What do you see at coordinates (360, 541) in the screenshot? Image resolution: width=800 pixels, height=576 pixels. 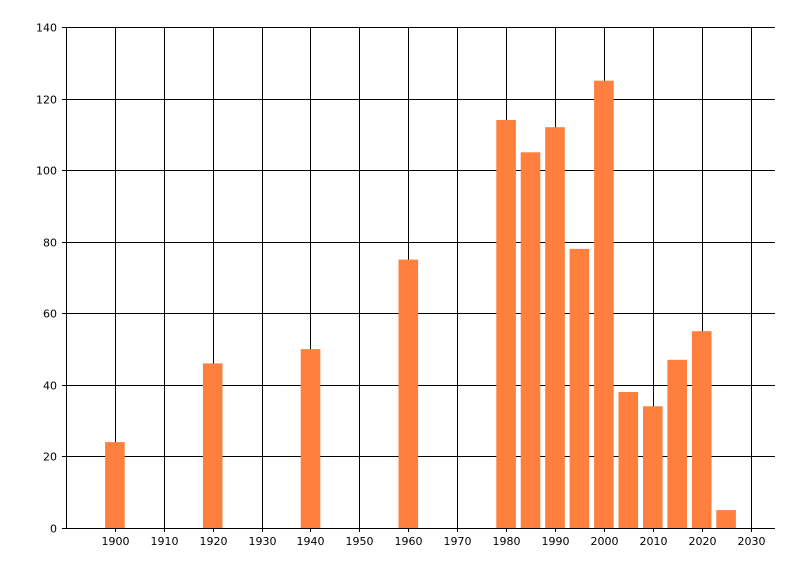 I see `x-tick-label: 1950` at bounding box center [360, 541].